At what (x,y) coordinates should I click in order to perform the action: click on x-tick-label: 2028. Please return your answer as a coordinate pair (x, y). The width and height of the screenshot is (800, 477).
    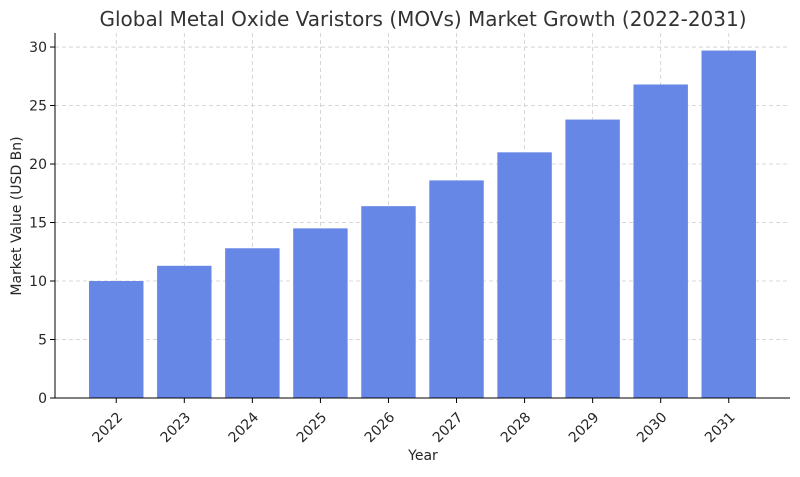
    Looking at the image, I should click on (516, 428).